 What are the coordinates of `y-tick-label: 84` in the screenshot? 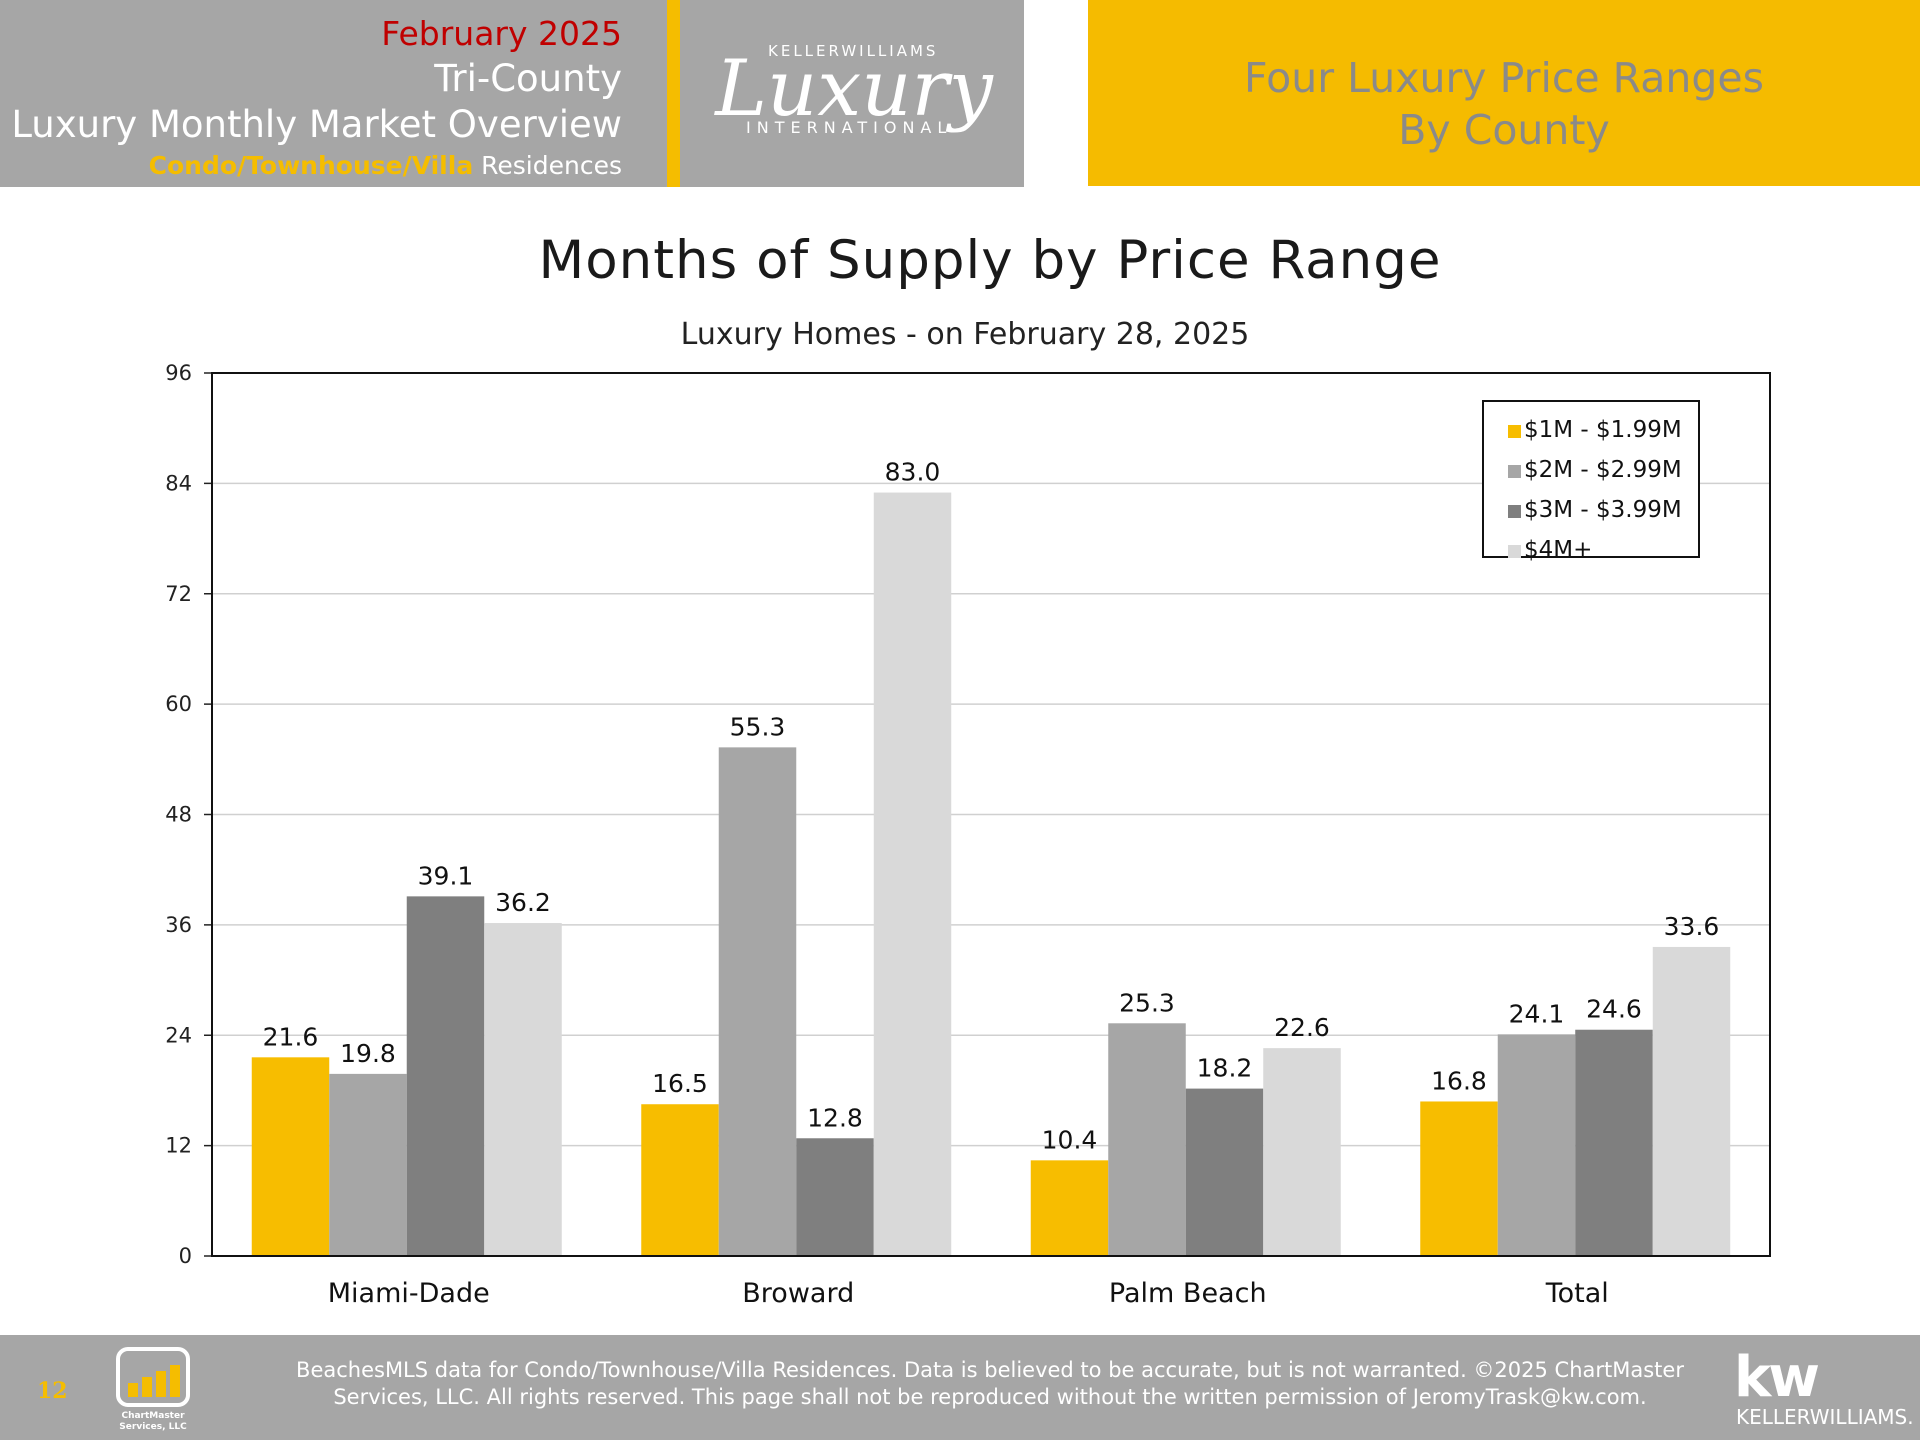 It's located at (178, 483).